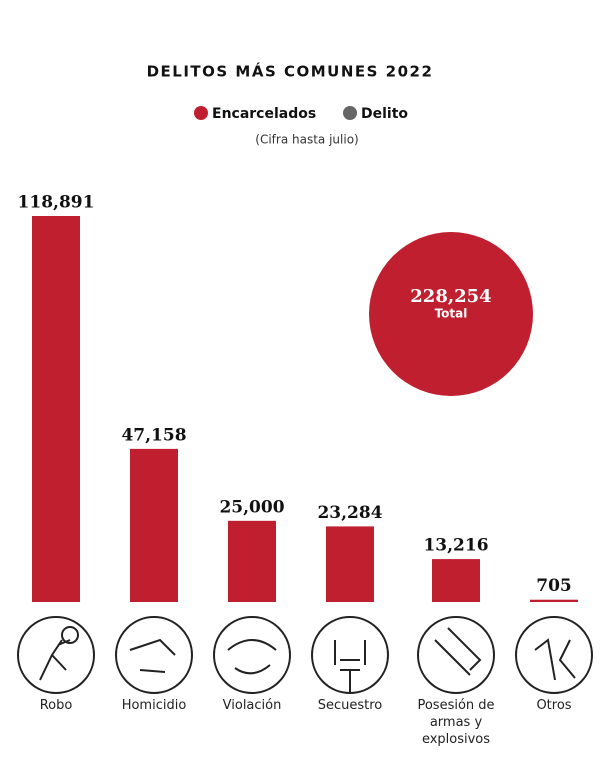 Image resolution: width=612 pixels, height=761 pixels. What do you see at coordinates (153, 435) in the screenshot?
I see `value-label: 47,158` at bounding box center [153, 435].